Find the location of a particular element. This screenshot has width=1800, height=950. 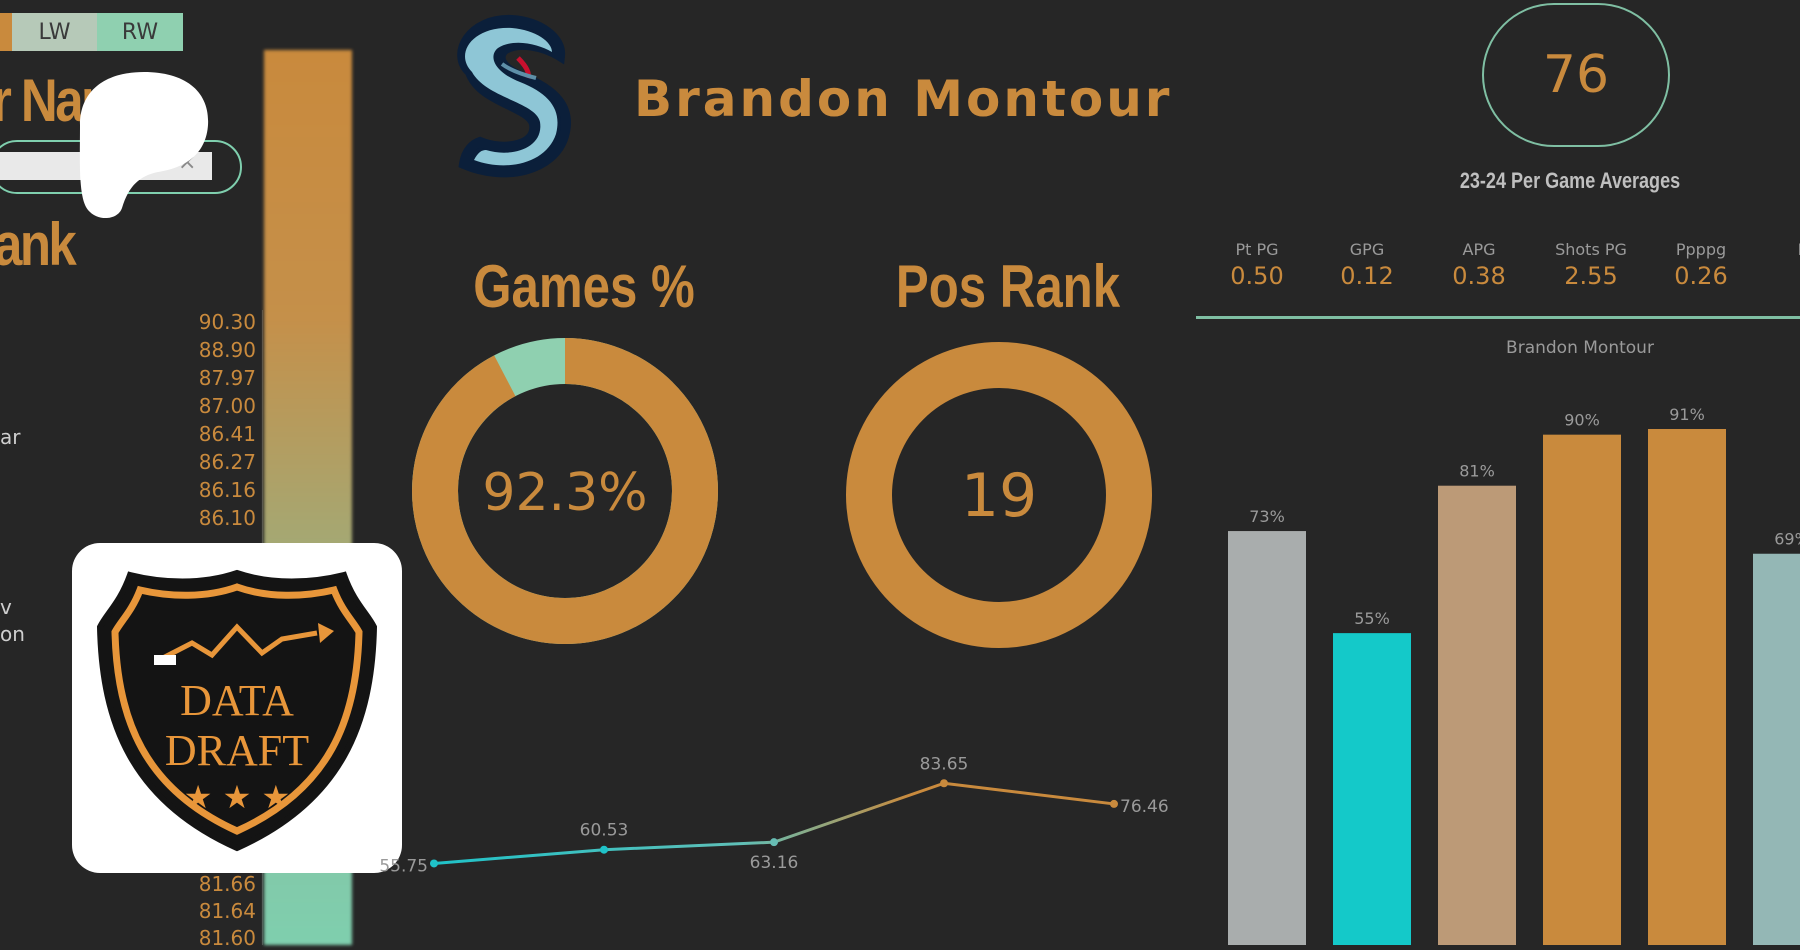

stat-label: Shots PG is located at coordinates (1591, 249).